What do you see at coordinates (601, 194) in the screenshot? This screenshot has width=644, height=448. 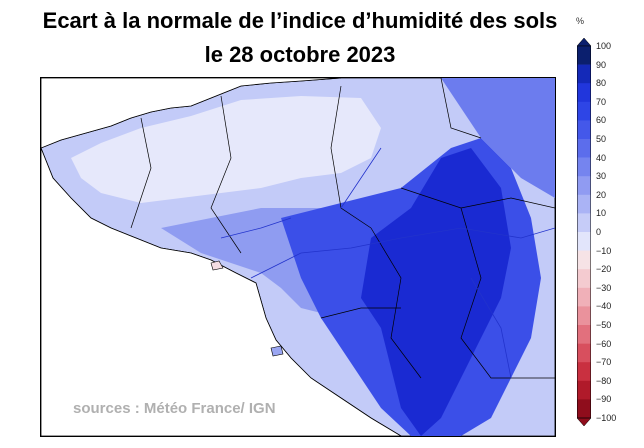 I see `scale-tick-label: 20` at bounding box center [601, 194].